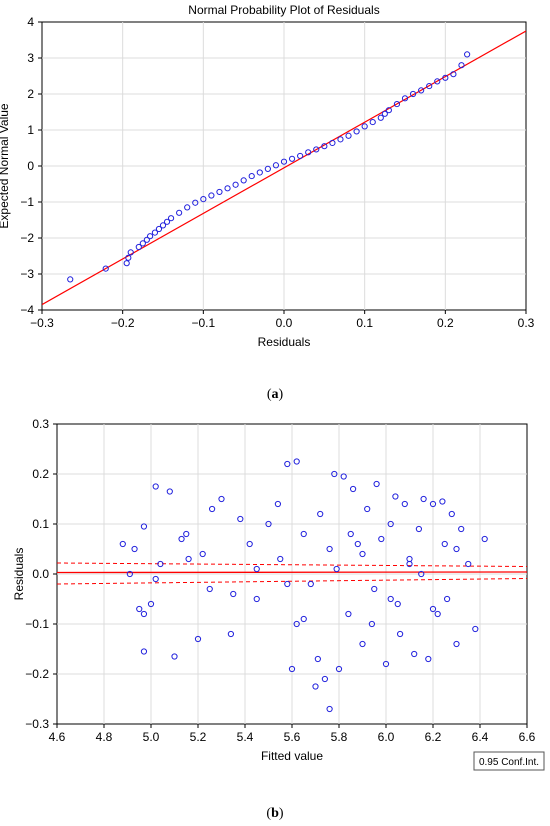 Image resolution: width=550 pixels, height=826 pixels. Describe the element at coordinates (292, 581) in the screenshot. I see `chart1-conf-band-lower` at that location.